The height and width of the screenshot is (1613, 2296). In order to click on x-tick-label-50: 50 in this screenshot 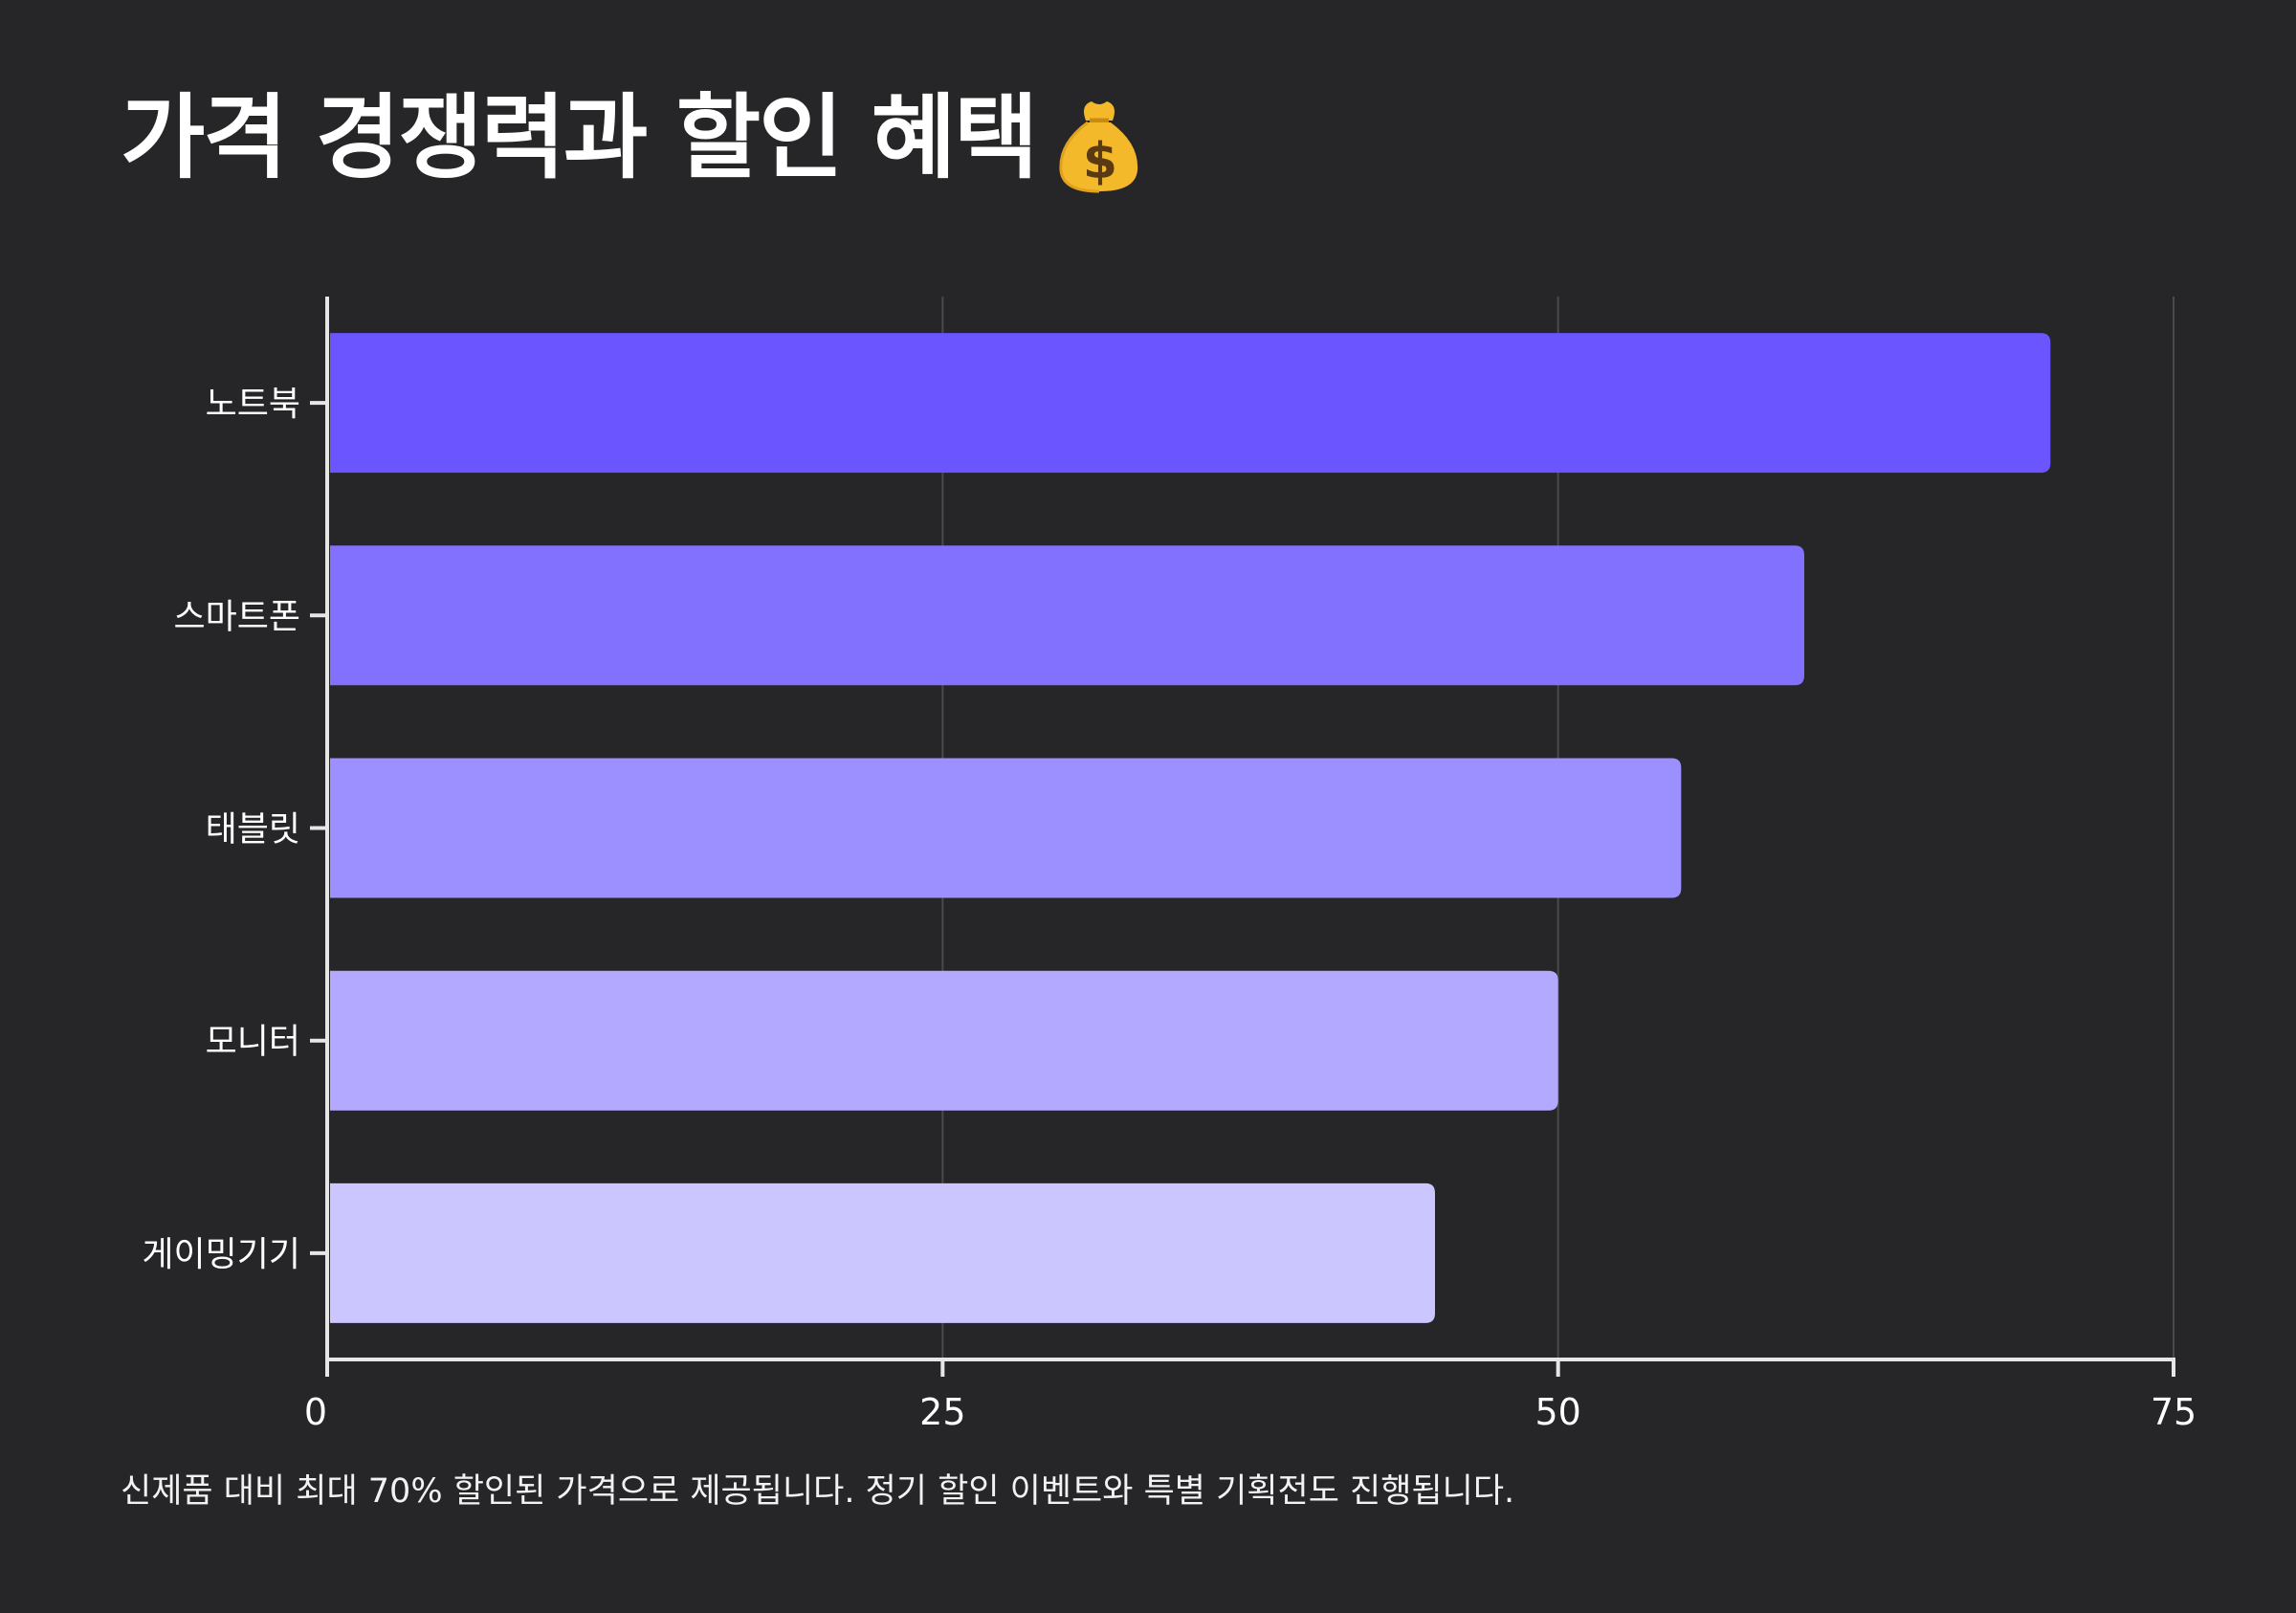, I will do `click(1557, 1412)`.